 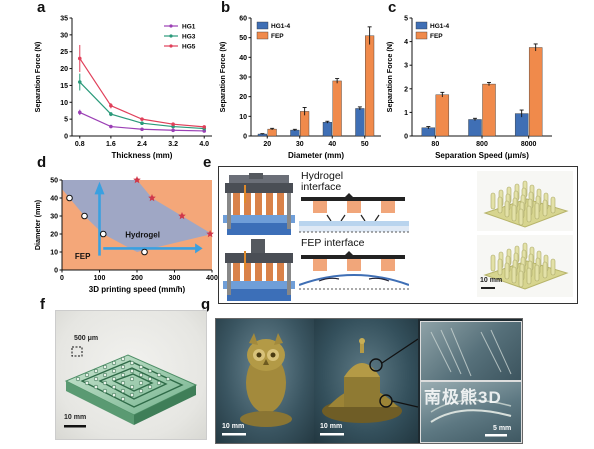 I want to click on scalebar-f: 10 mm, so click(x=75, y=417).